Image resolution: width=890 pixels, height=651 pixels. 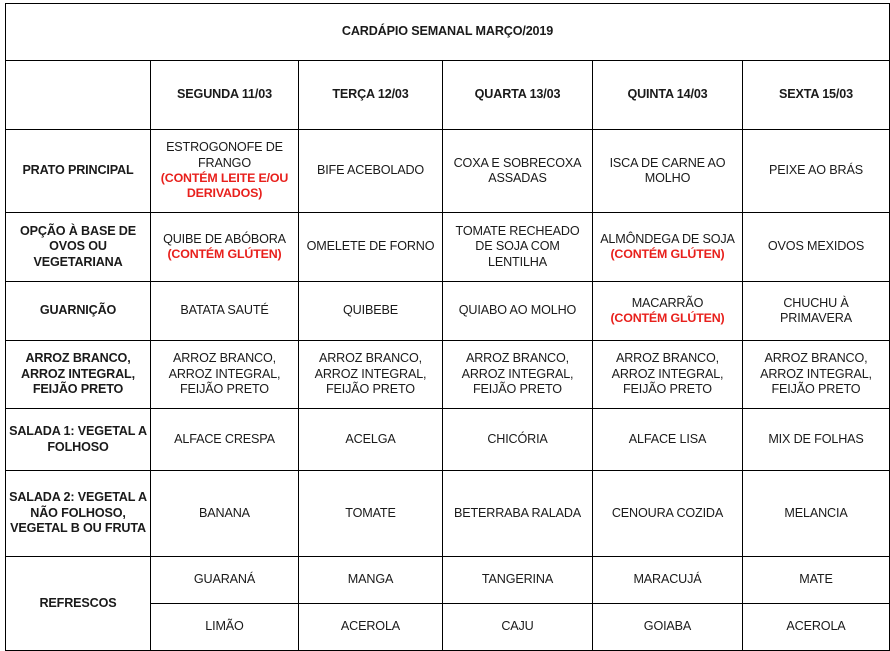 What do you see at coordinates (517, 513) in the screenshot?
I see `cell-salada2-quarta: BETERRABA RALADA` at bounding box center [517, 513].